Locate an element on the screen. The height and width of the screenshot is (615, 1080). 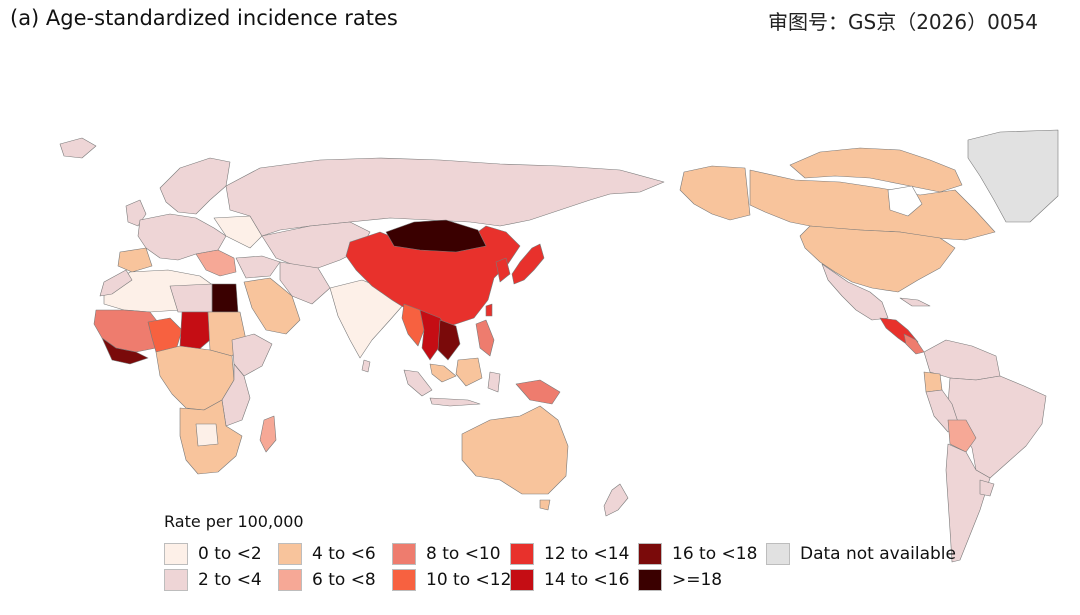
region-iceland is located at coordinates (78, 148).